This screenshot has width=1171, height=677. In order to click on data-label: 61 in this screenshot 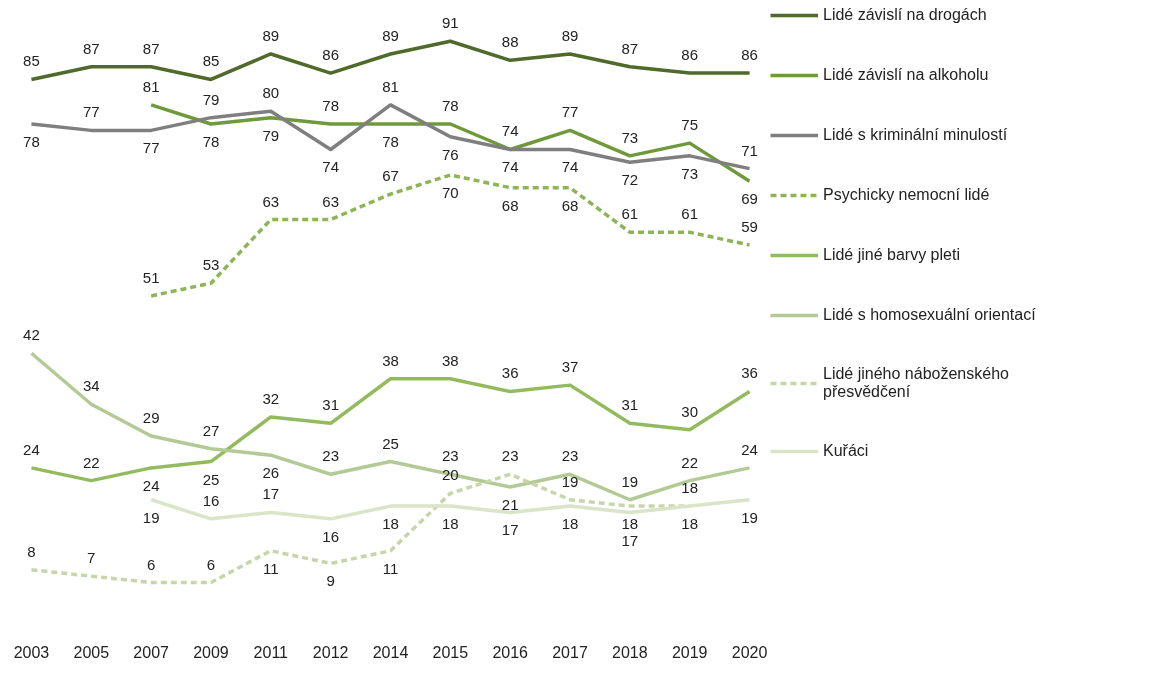, I will do `click(690, 214)`.